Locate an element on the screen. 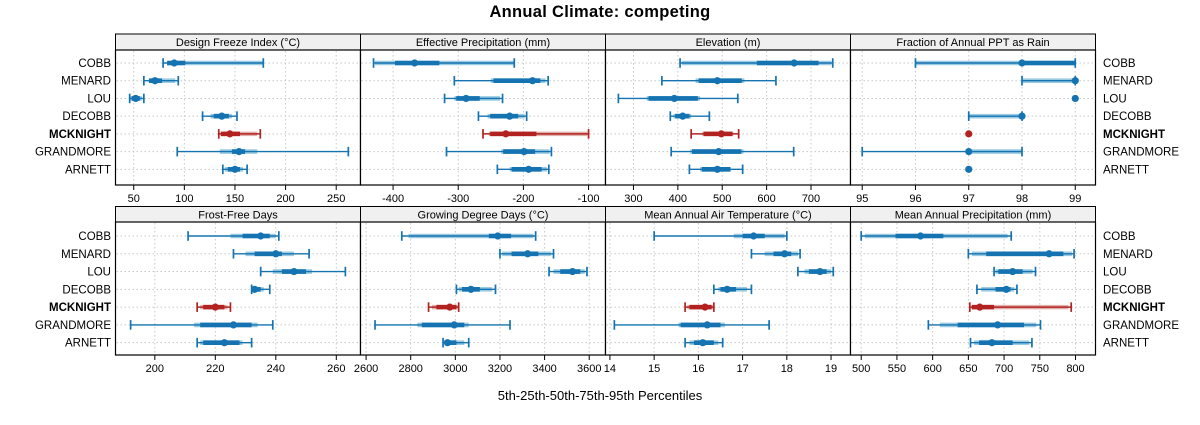  median-dot-DECOBB-effective-precipitation is located at coordinates (510, 116).